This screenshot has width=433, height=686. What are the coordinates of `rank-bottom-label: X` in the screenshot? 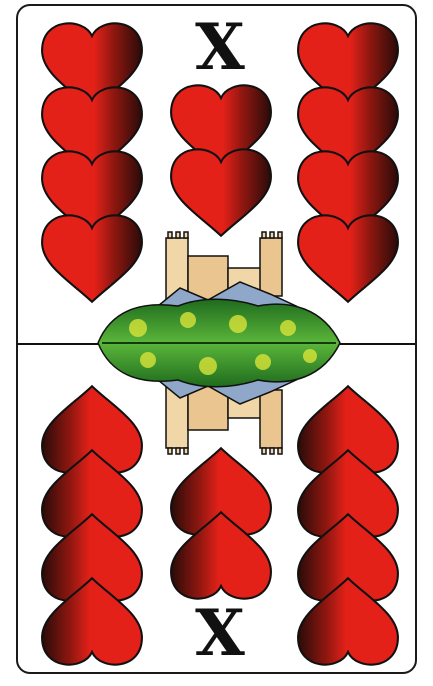 It's located at (220, 633).